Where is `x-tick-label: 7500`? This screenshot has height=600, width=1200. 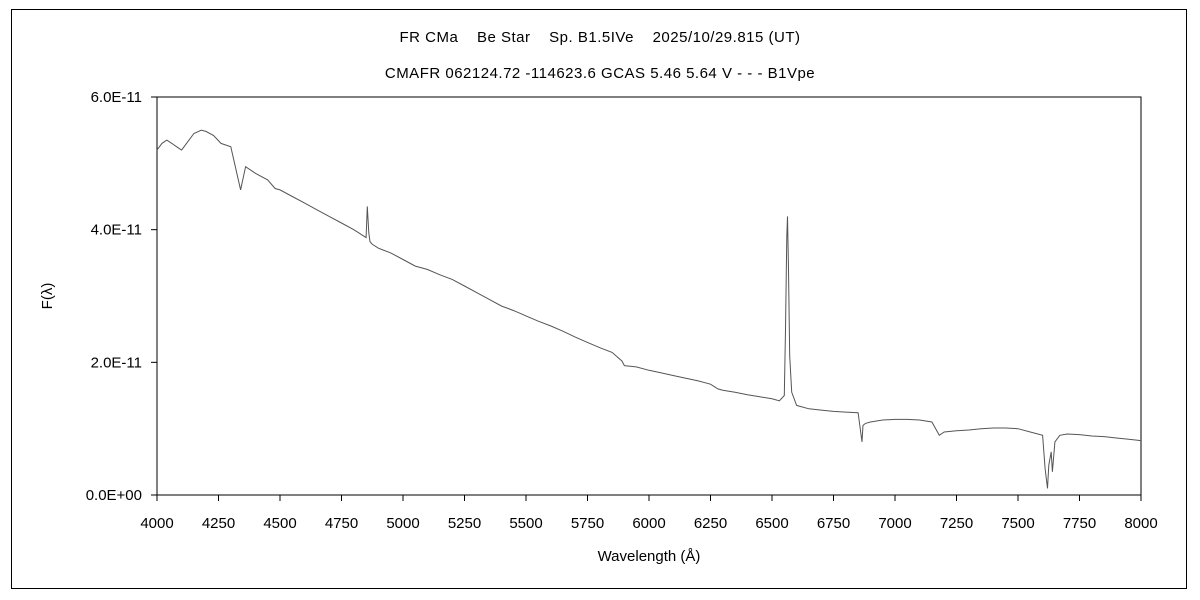
x-tick-label: 7500 is located at coordinates (1017, 523).